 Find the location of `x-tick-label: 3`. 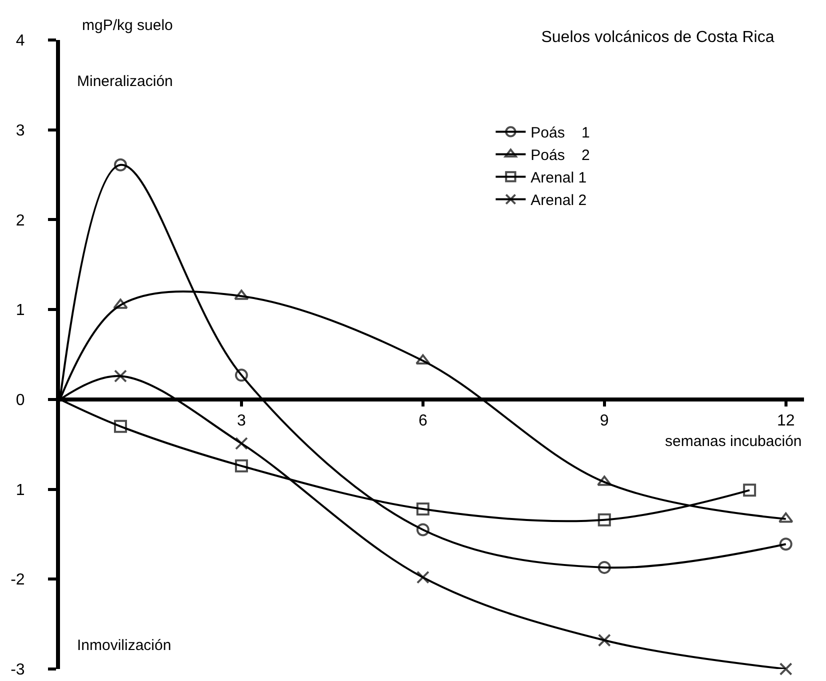

x-tick-label: 3 is located at coordinates (241, 421).